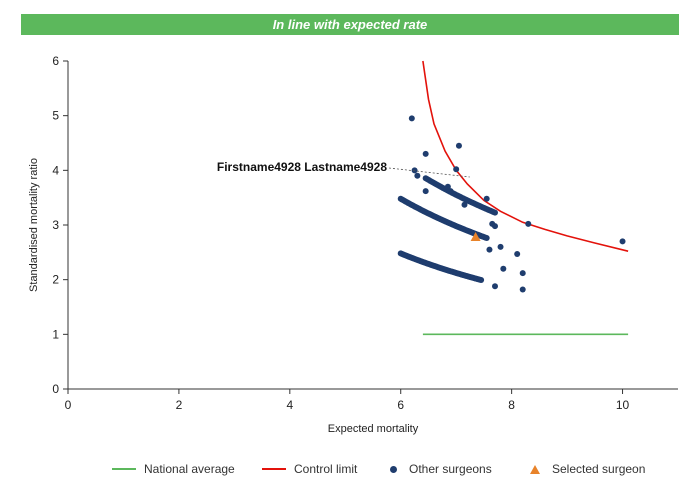  I want to click on x-tick-label: 4, so click(289, 405).